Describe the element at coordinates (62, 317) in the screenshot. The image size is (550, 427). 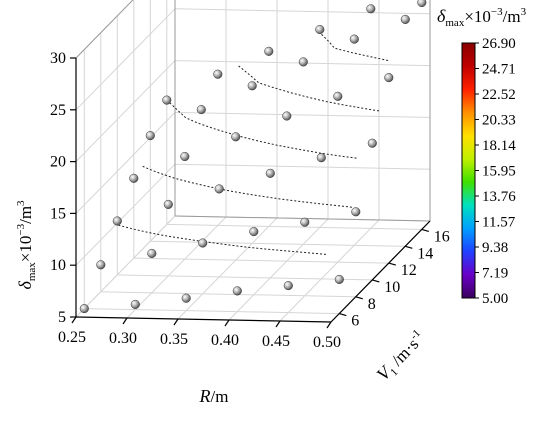
I see `z-tick-label: 5` at that location.